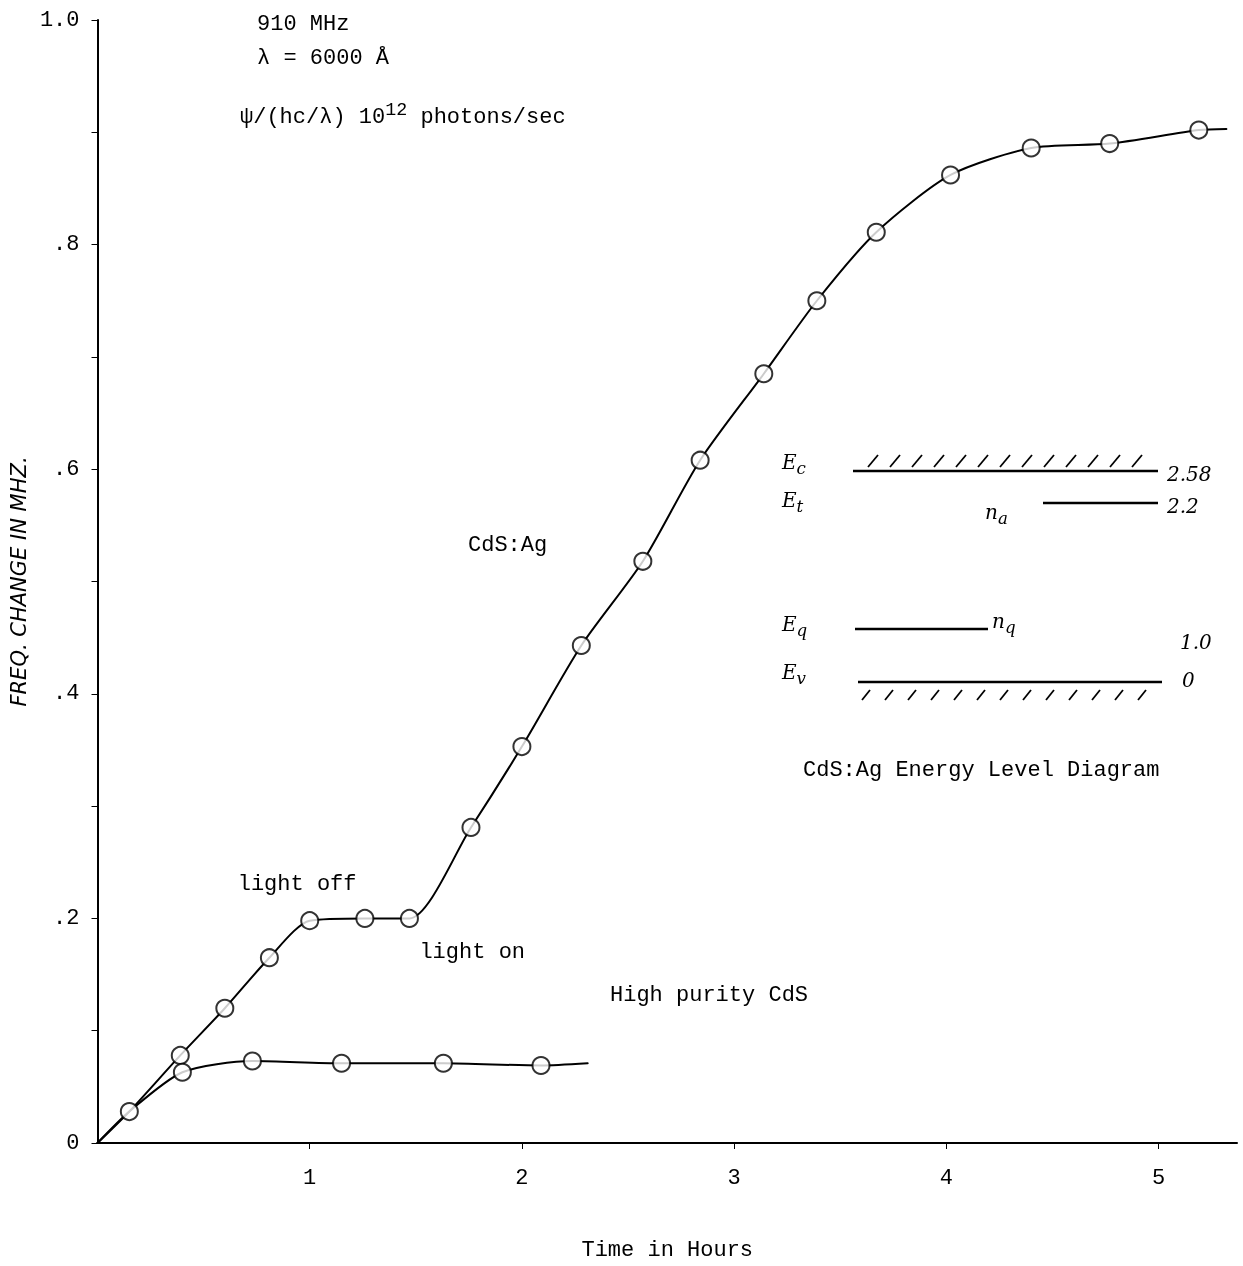  What do you see at coordinates (1158, 1178) in the screenshot?
I see `x-tick-label: 5` at bounding box center [1158, 1178].